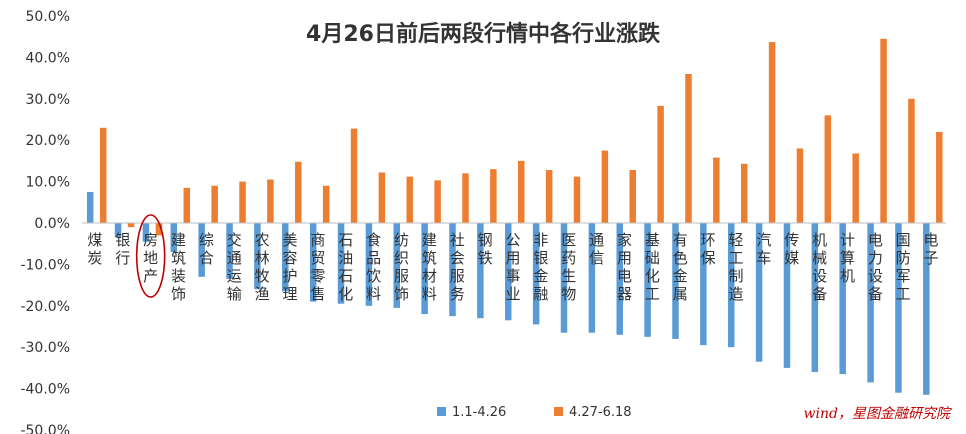 This screenshot has height=434, width=966. Describe the element at coordinates (52, 224) in the screenshot. I see `y-tick-label: 0.0%` at that location.